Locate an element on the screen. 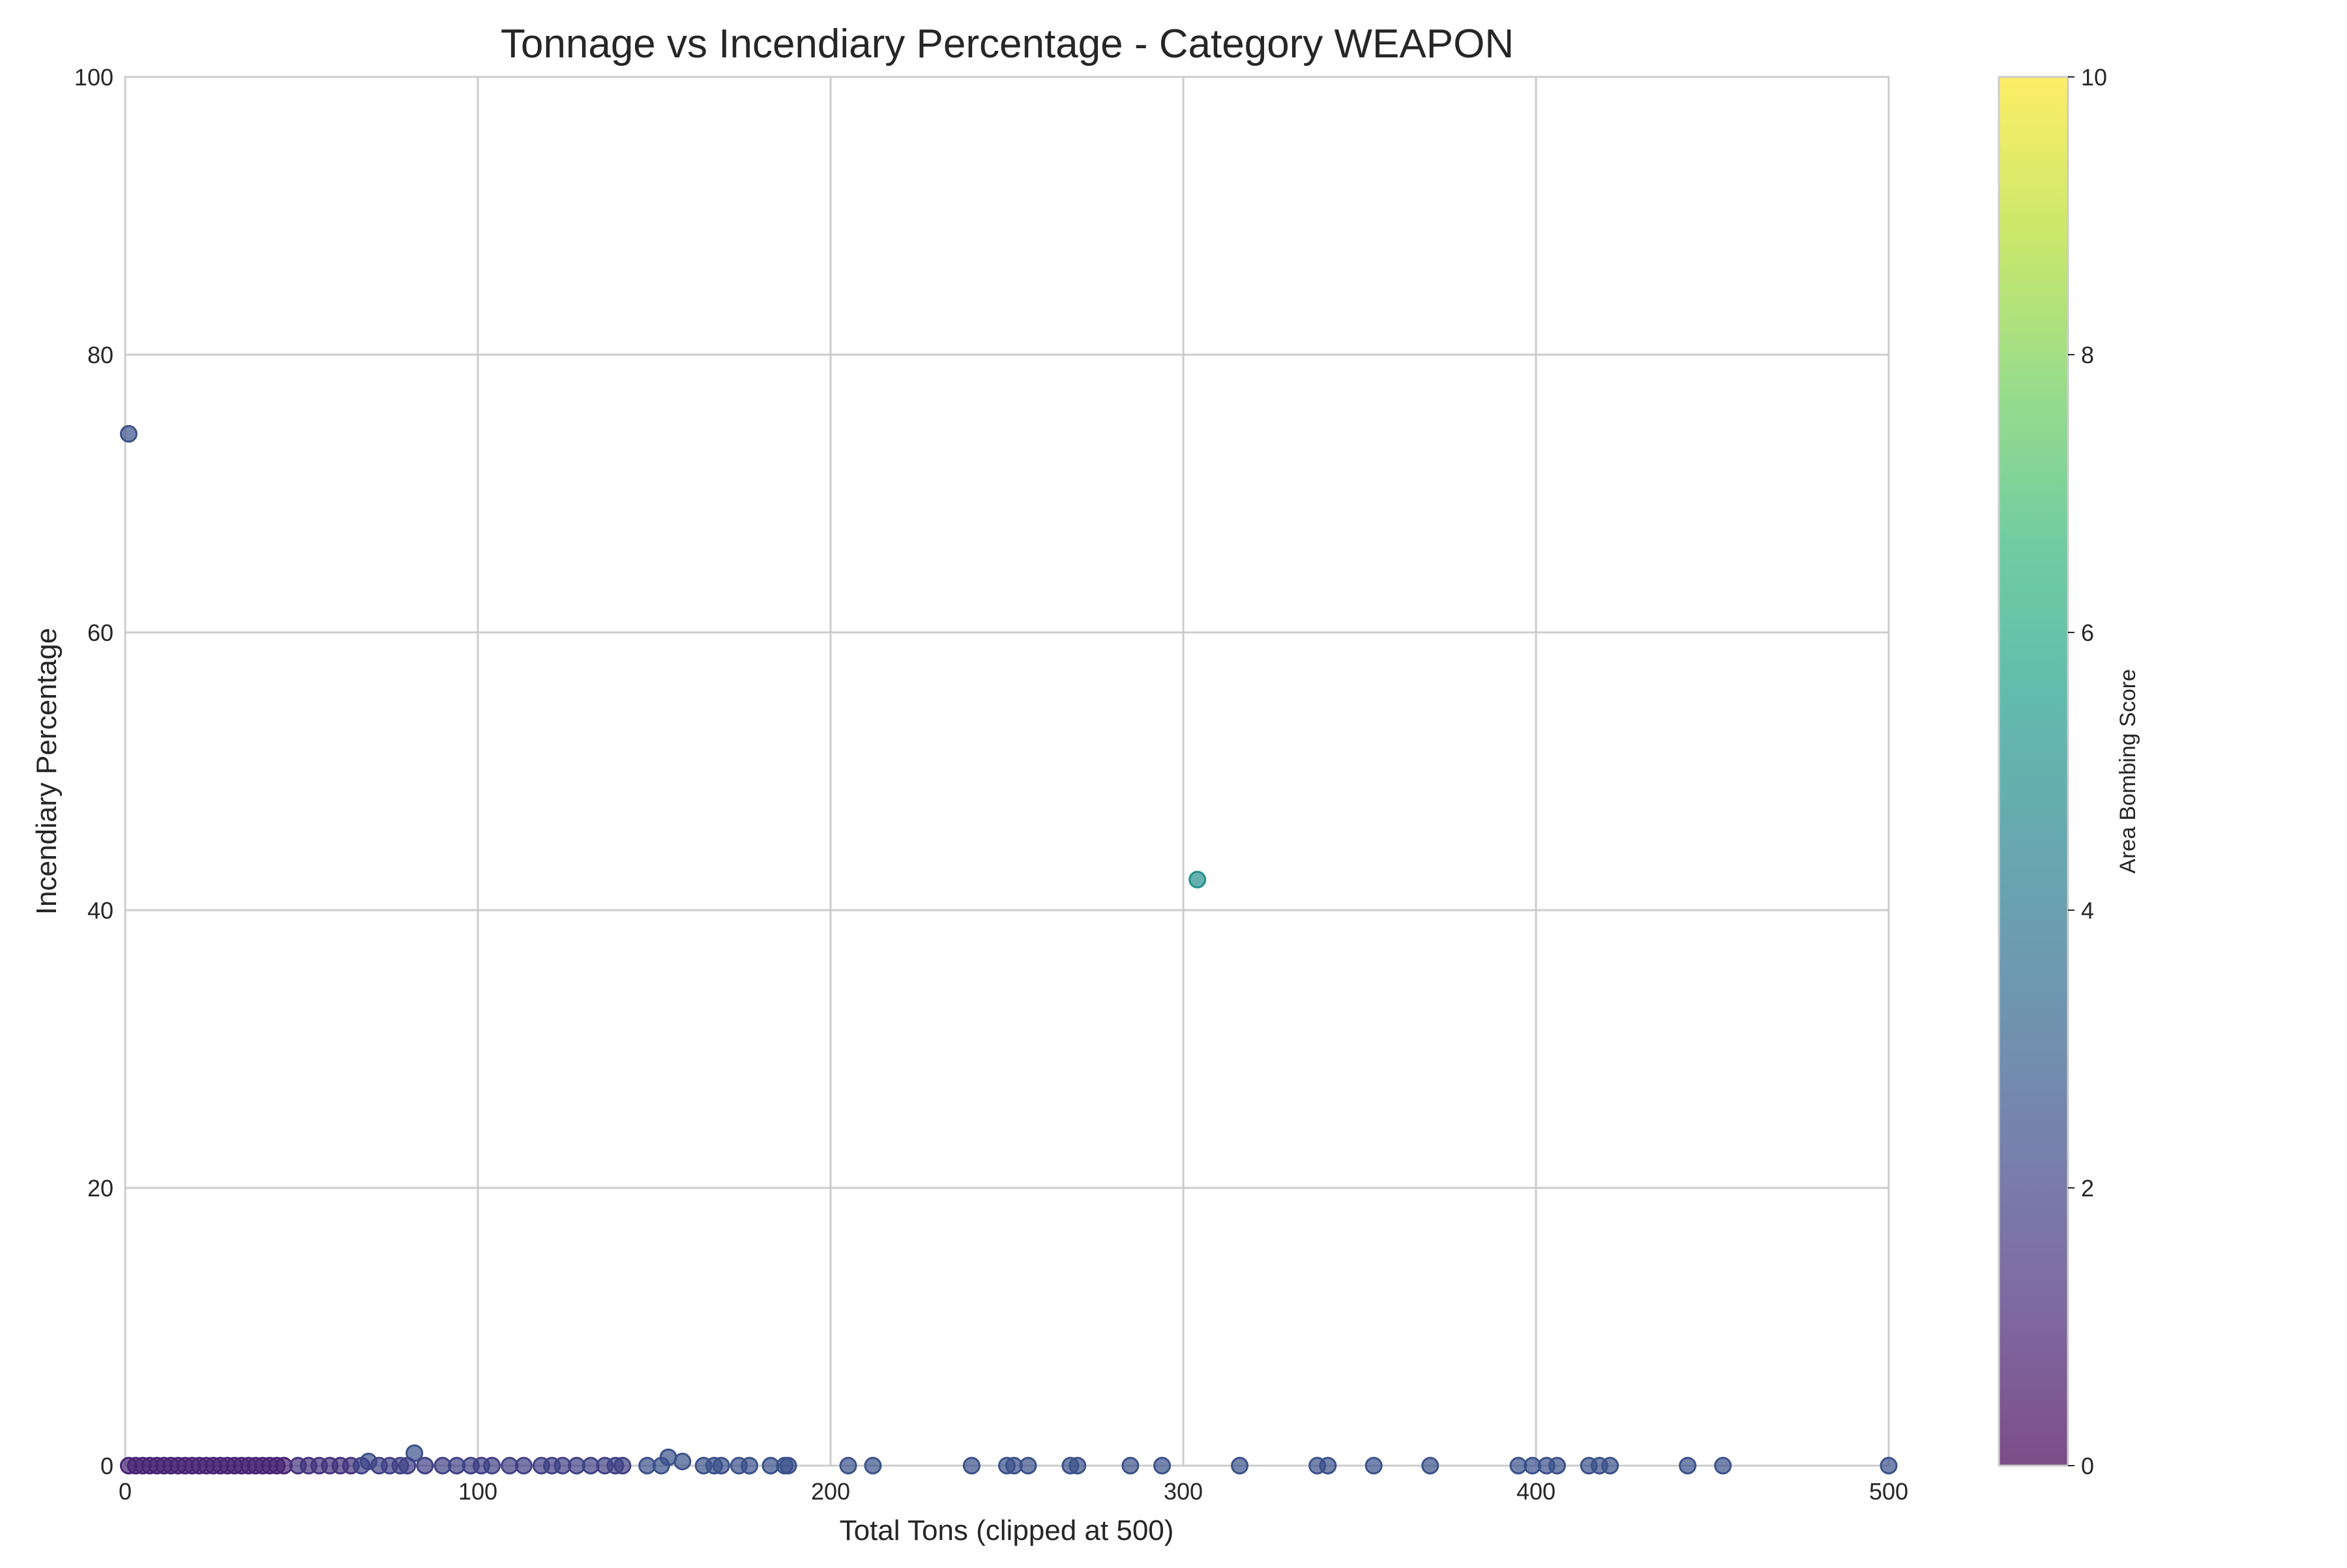 The height and width of the screenshot is (1568, 2347). x-tick-label: 100 is located at coordinates (477, 1491).